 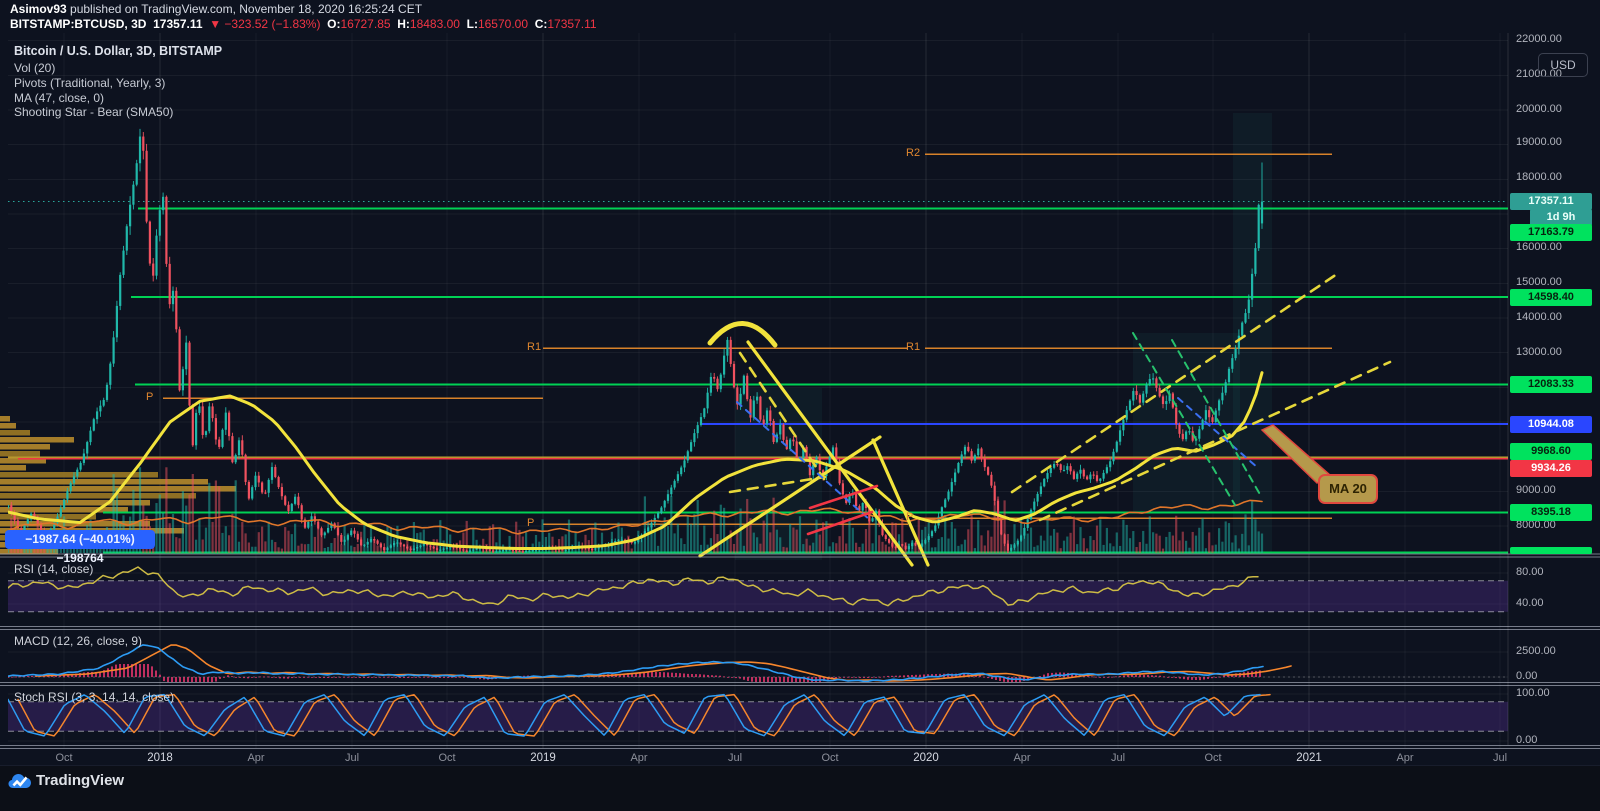 What do you see at coordinates (80, 547) in the screenshot?
I see `volume-readout-badge: −1987.64 (−40.01%) −198764` at bounding box center [80, 547].